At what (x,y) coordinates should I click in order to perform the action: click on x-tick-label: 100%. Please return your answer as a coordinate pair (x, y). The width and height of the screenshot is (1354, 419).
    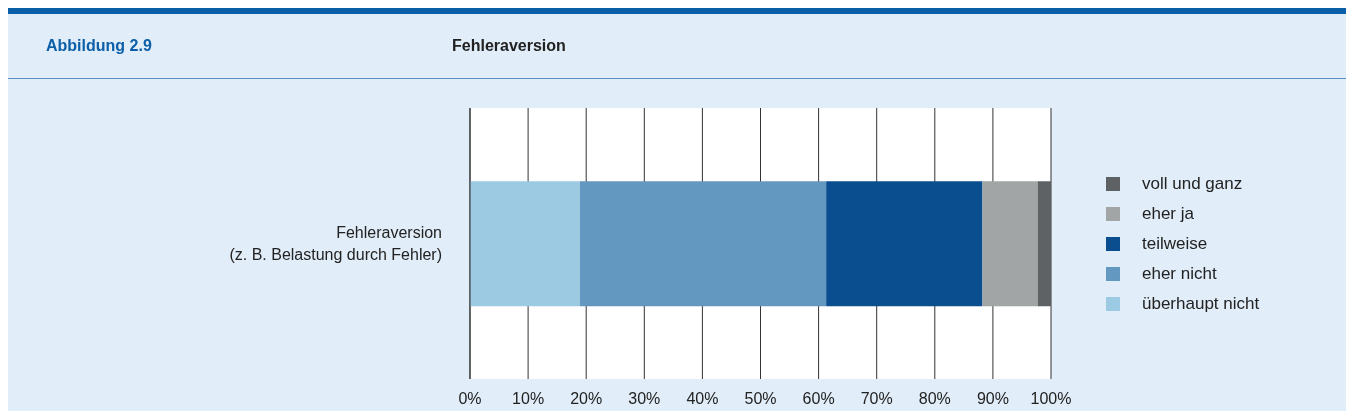
    Looking at the image, I should click on (1051, 399).